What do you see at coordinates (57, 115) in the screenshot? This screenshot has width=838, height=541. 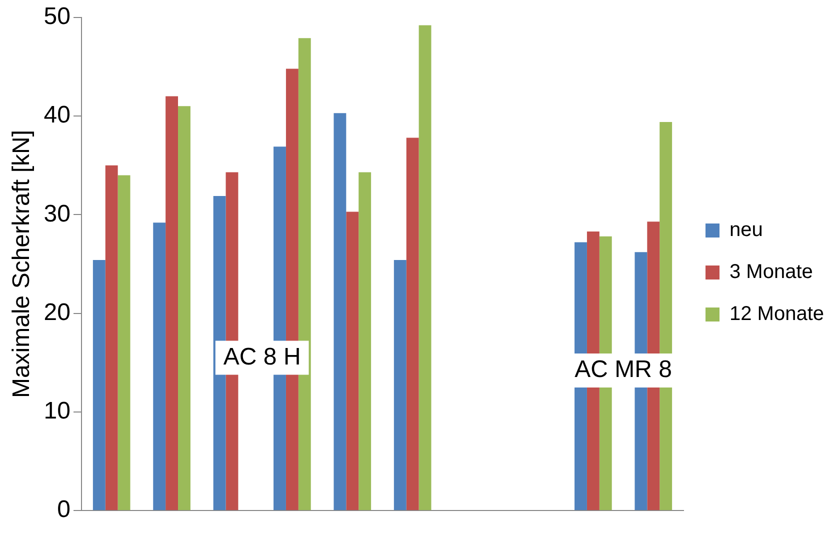 I see `y-tick-label: 40` at bounding box center [57, 115].